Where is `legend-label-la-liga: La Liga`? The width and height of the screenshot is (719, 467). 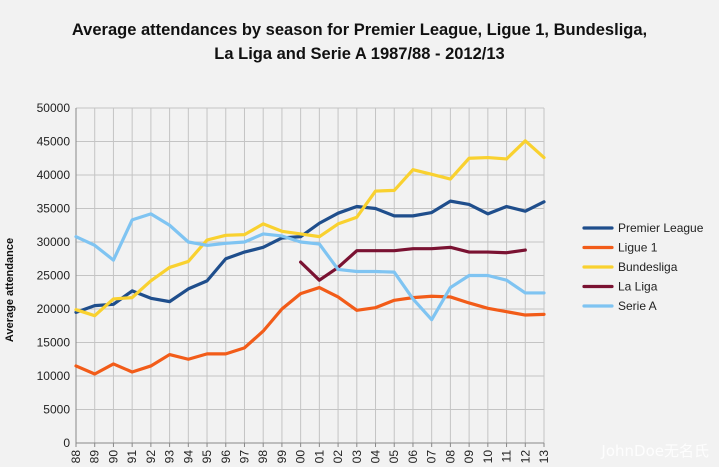
legend-label-la-liga: La Liga is located at coordinates (638, 287).